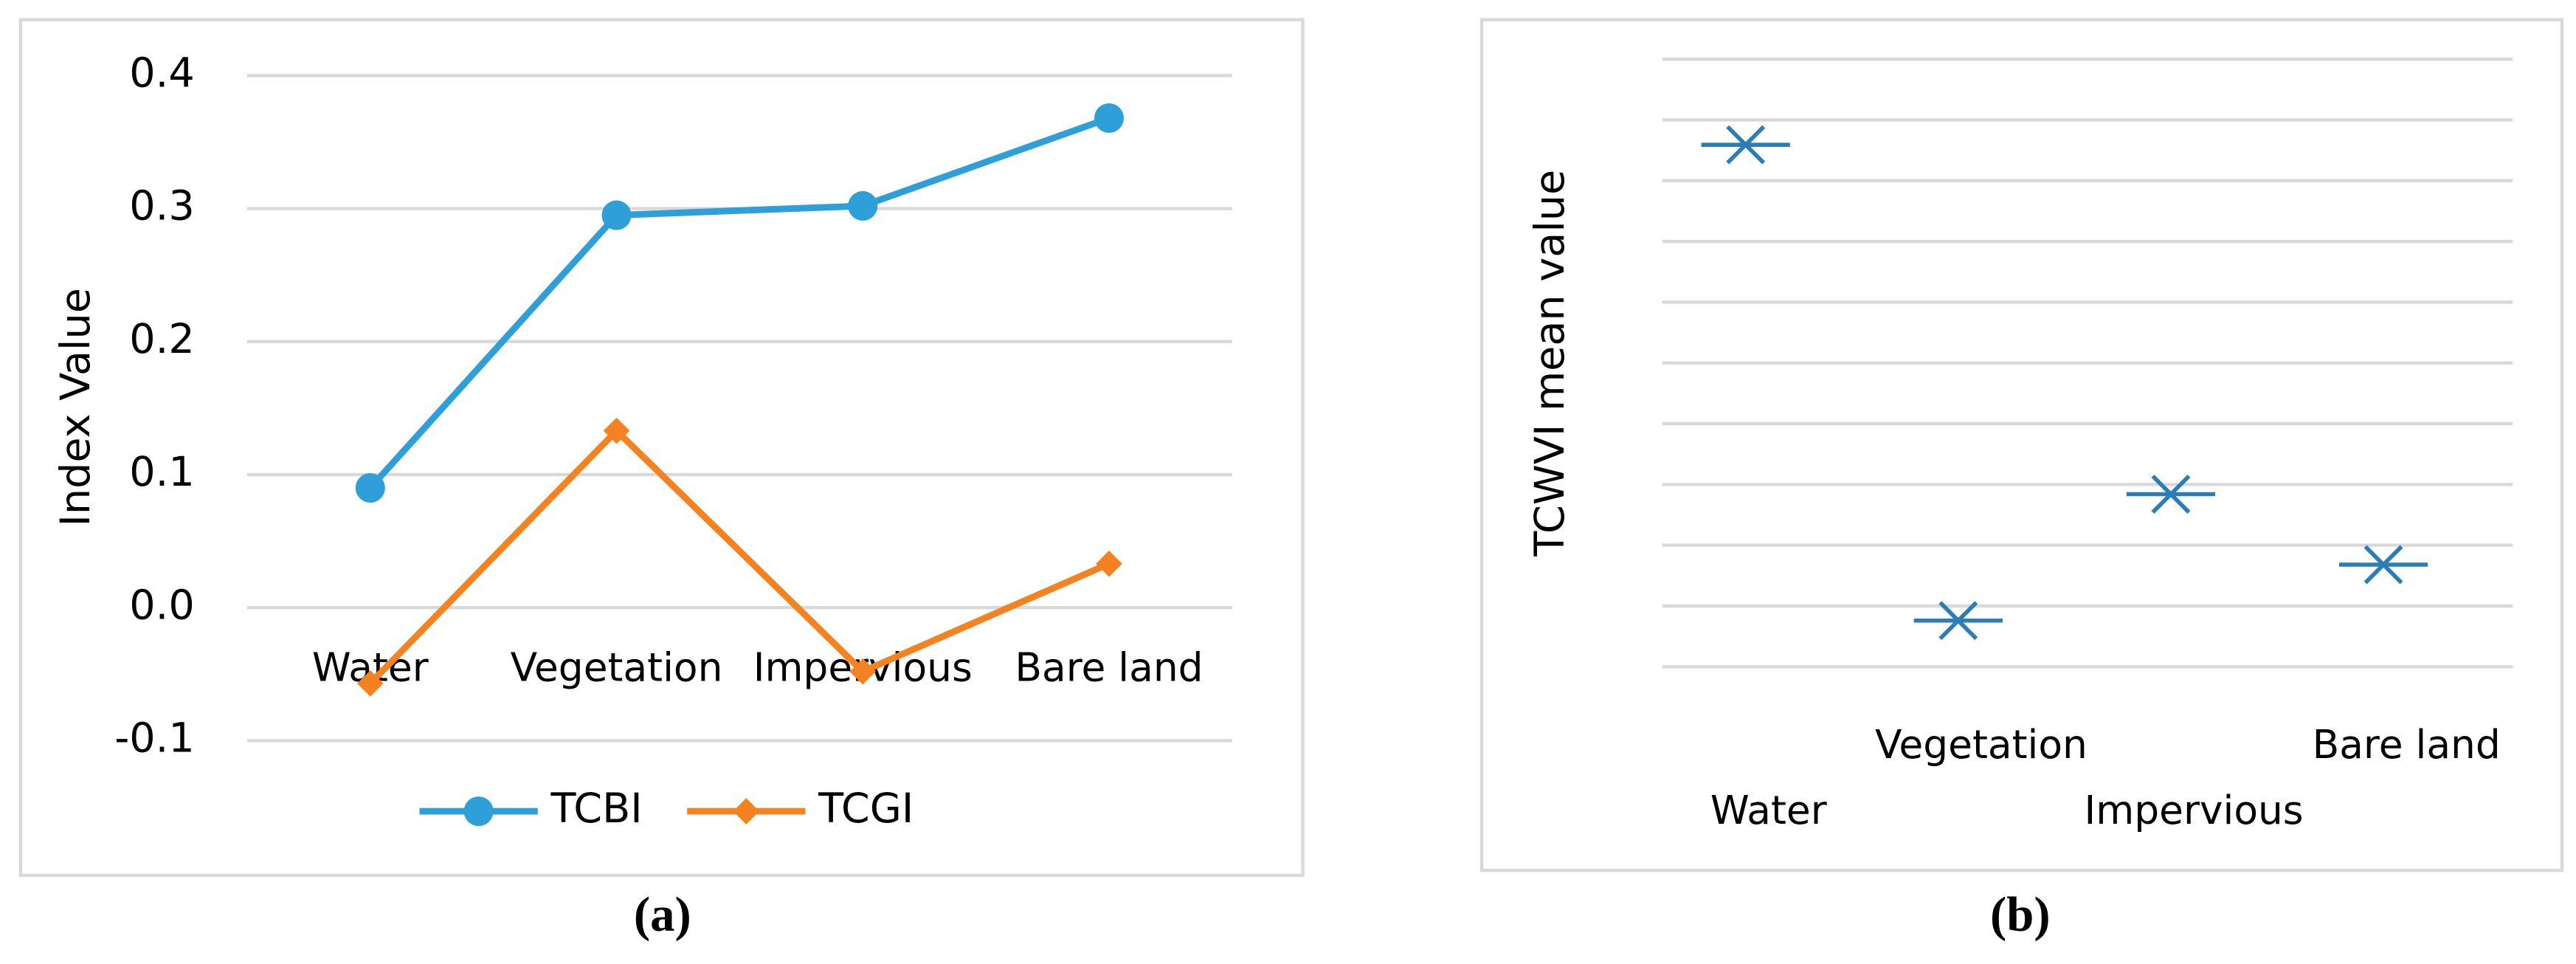 The width and height of the screenshot is (2576, 964). Describe the element at coordinates (161, 73) in the screenshot. I see `y-tick-label: 0.4` at that location.